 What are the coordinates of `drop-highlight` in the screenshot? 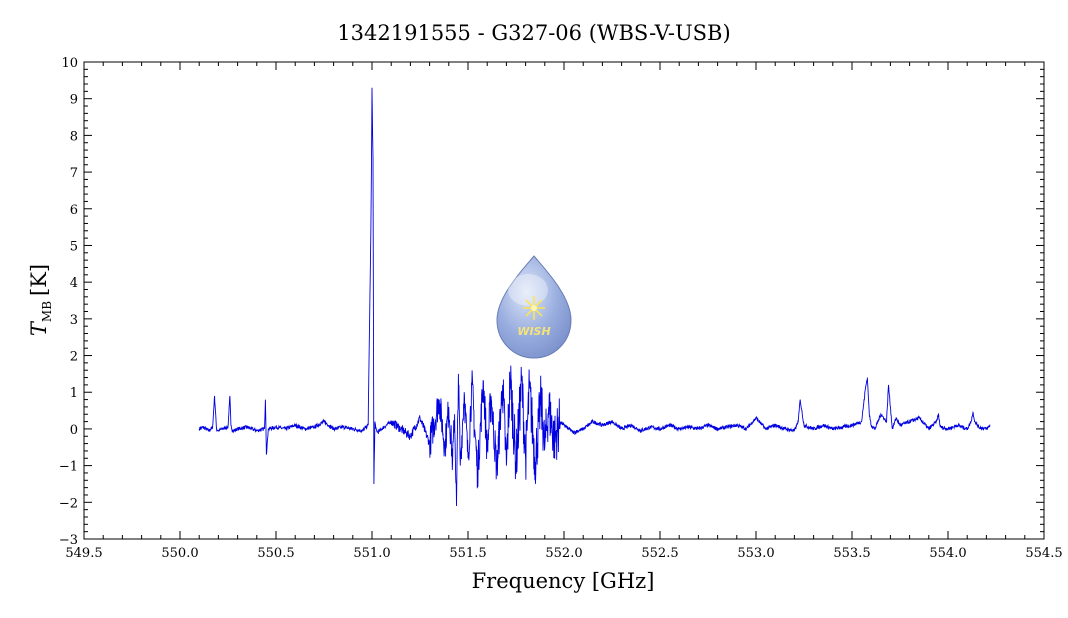 It's located at (528, 290).